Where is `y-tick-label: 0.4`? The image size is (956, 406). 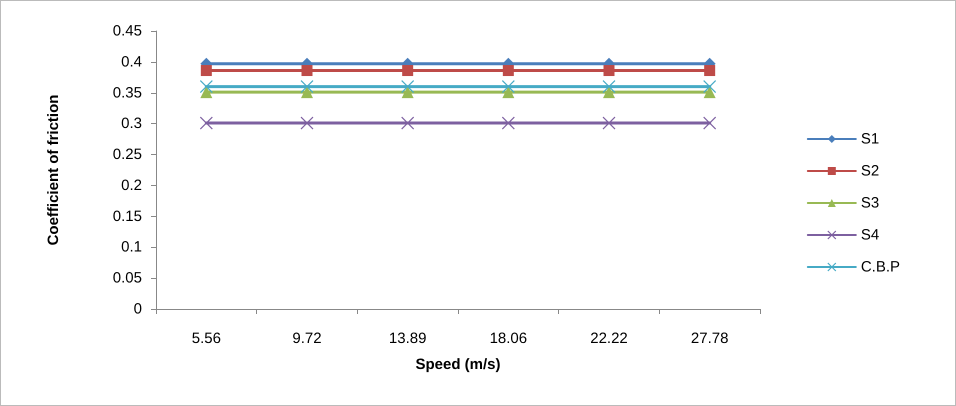
y-tick-label: 0.4 is located at coordinates (131, 61).